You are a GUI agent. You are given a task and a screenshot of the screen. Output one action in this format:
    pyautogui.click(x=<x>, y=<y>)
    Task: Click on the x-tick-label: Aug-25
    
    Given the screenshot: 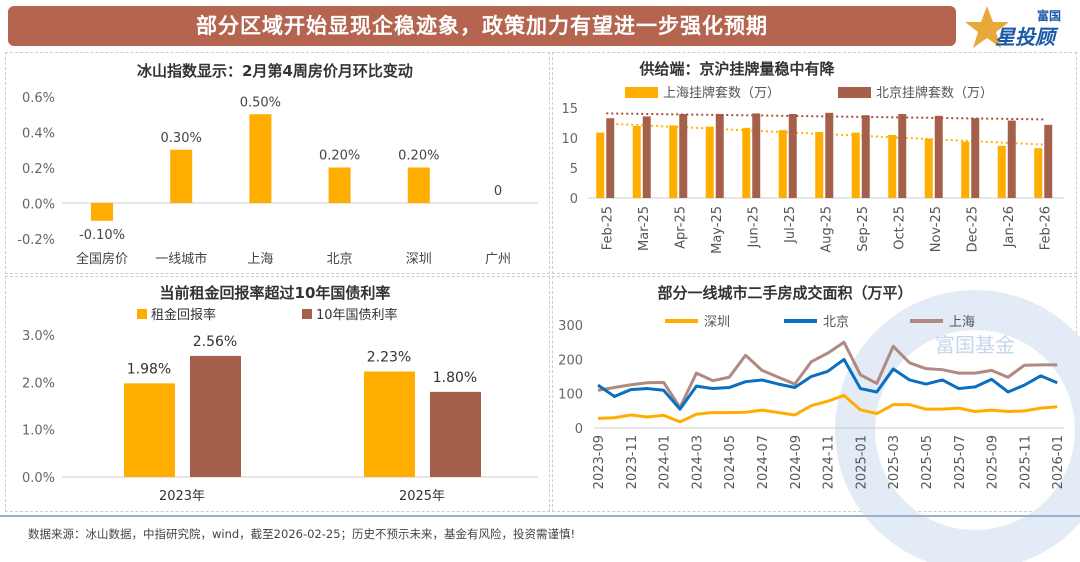 What is the action you would take?
    pyautogui.click(x=826, y=229)
    